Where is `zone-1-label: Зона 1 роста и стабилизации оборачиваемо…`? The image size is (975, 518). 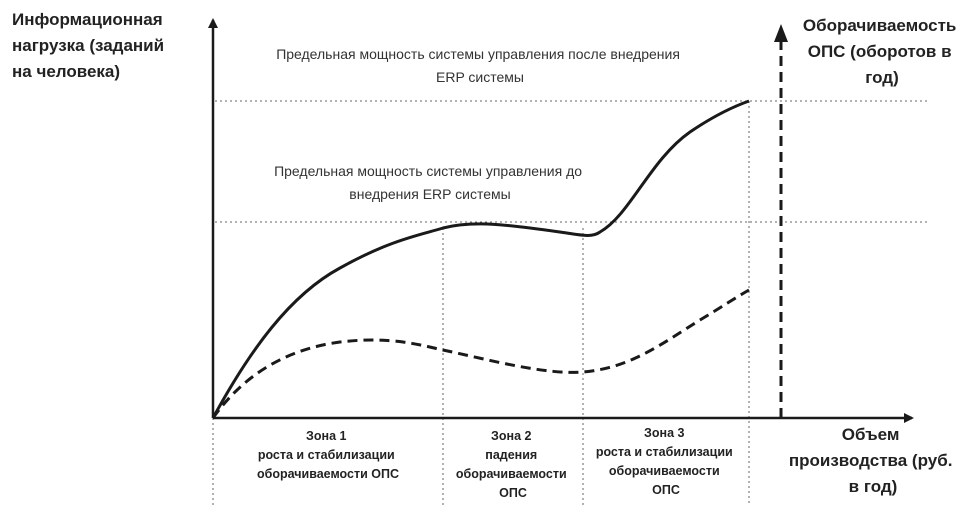 zone-1-label: Зона 1 роста и стабилизации оборачиваемо… is located at coordinates (328, 455).